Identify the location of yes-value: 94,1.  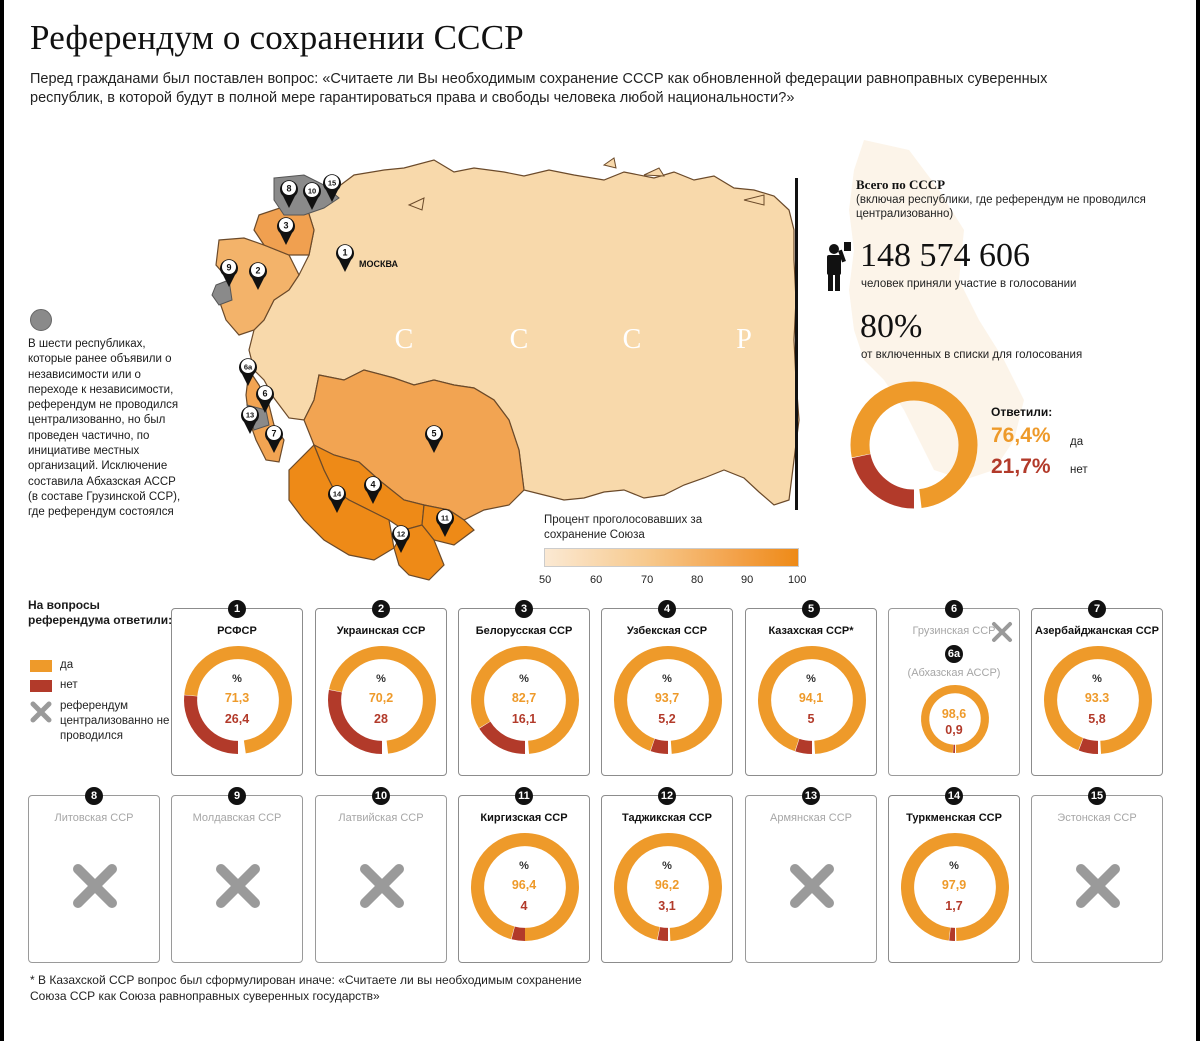
(811, 698).